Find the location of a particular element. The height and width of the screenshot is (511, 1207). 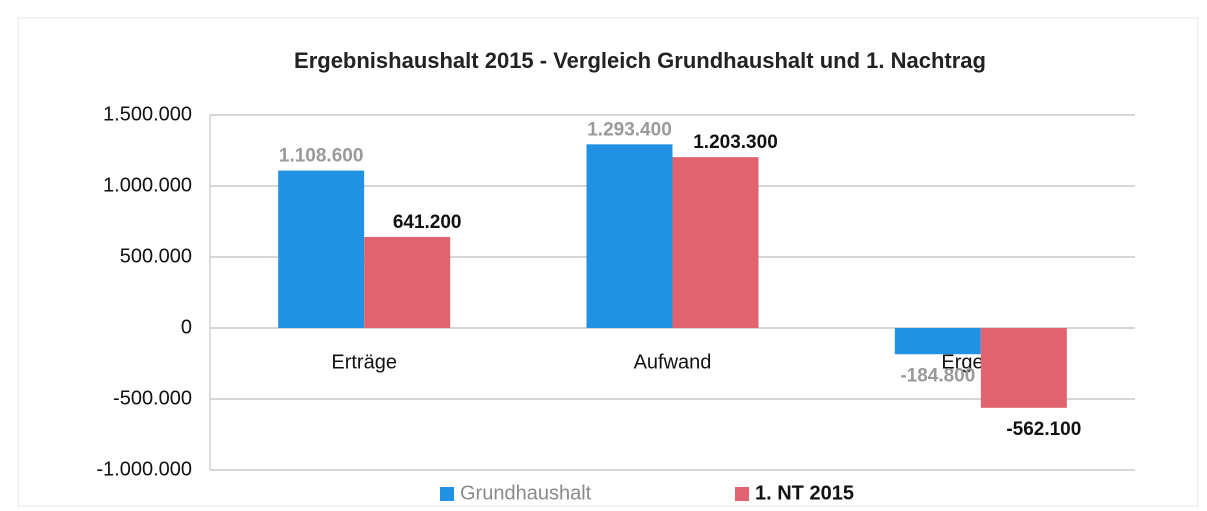

data-label: -184.800 is located at coordinates (937, 375).